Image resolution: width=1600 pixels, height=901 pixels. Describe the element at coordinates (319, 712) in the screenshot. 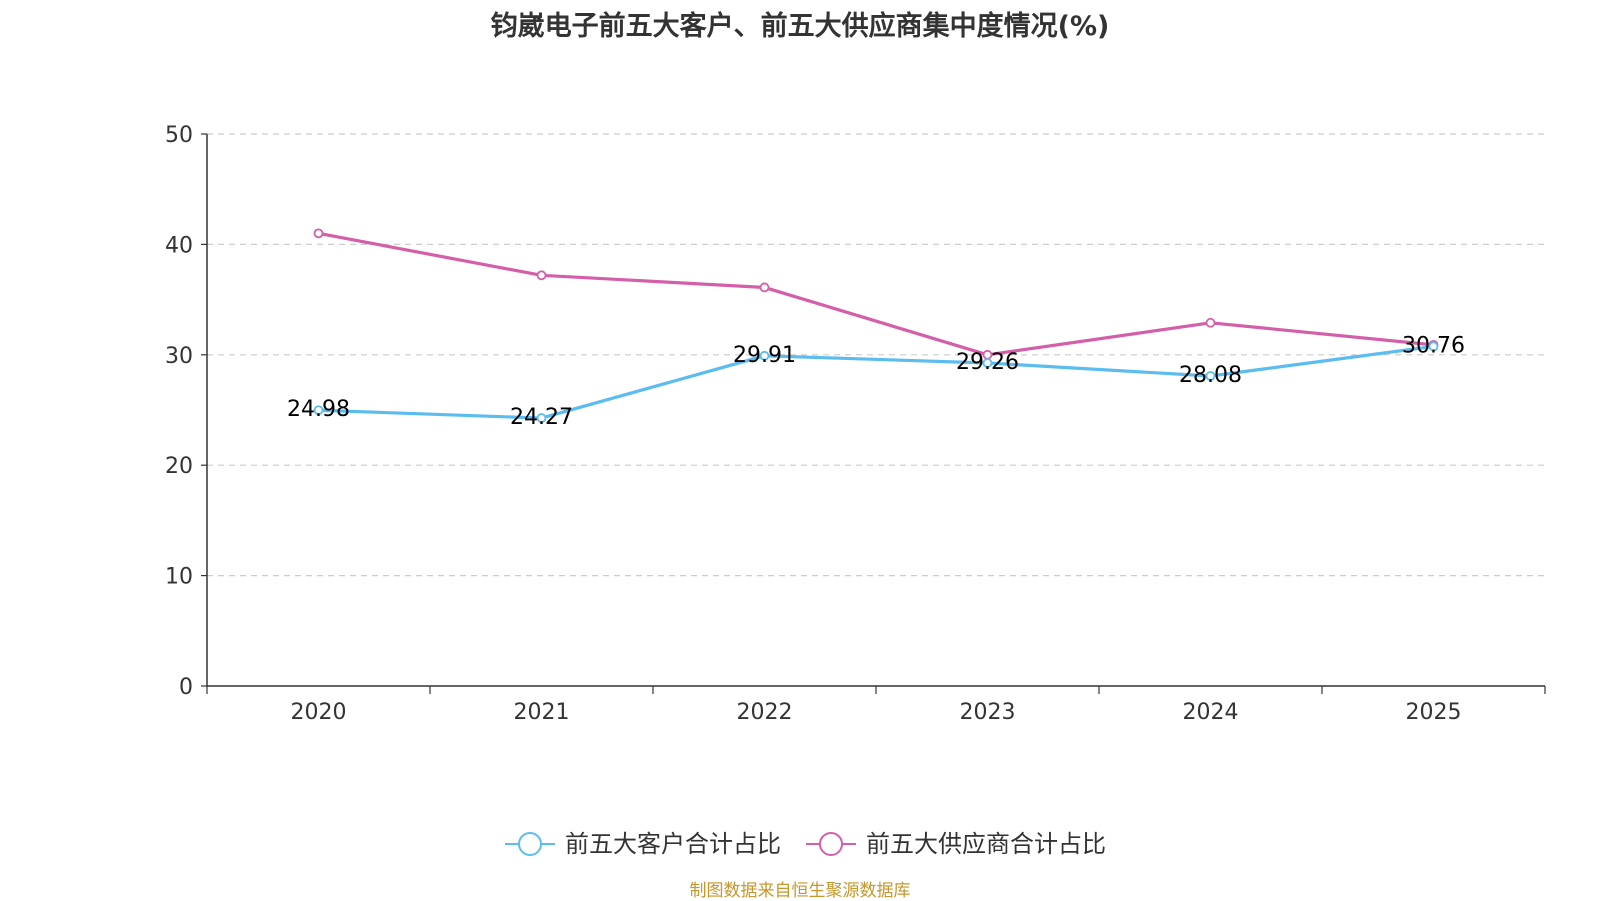

I see `x-tick-label: 2020` at that location.